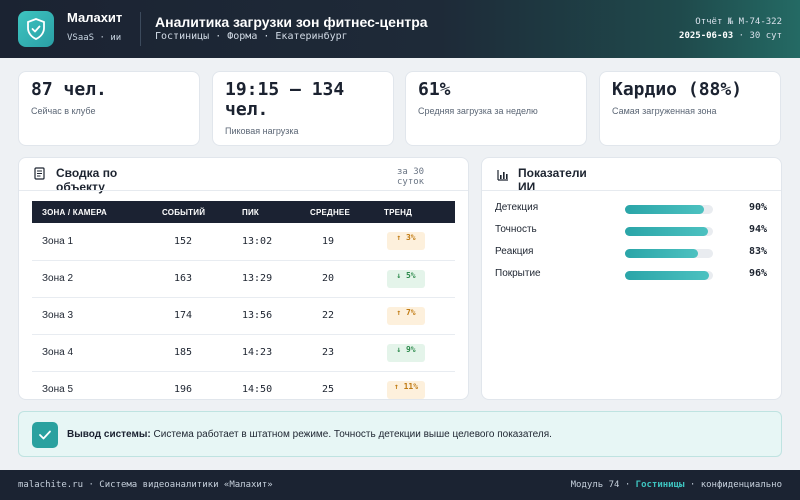 This screenshot has width=800, height=500. I want to click on zone-name: Зона 5, so click(92, 385).